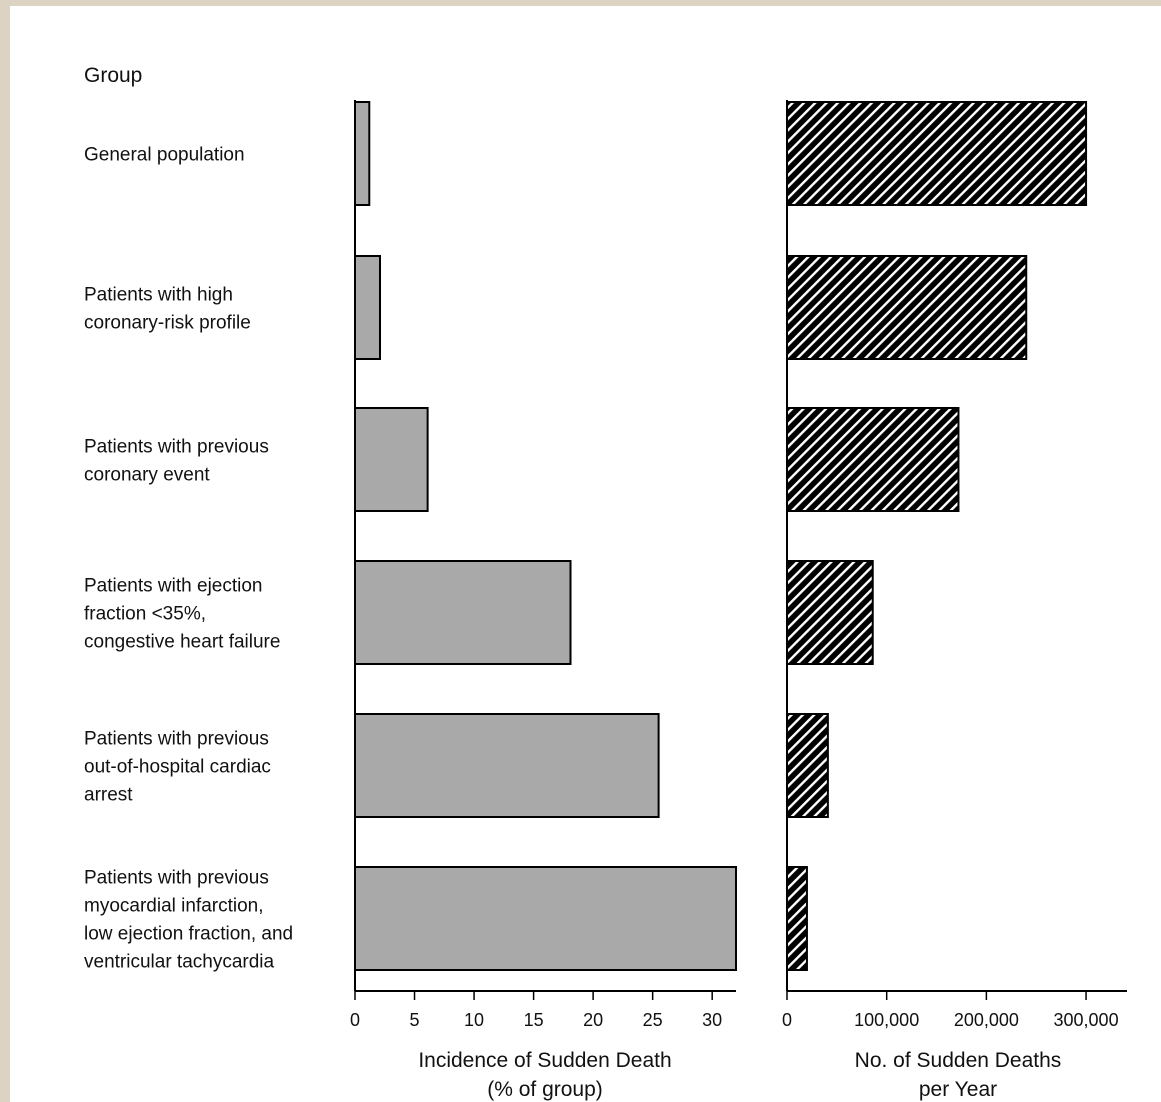  Describe the element at coordinates (544, 1060) in the screenshot. I see `x-axis-title: Incidence of Sudden Death` at that location.